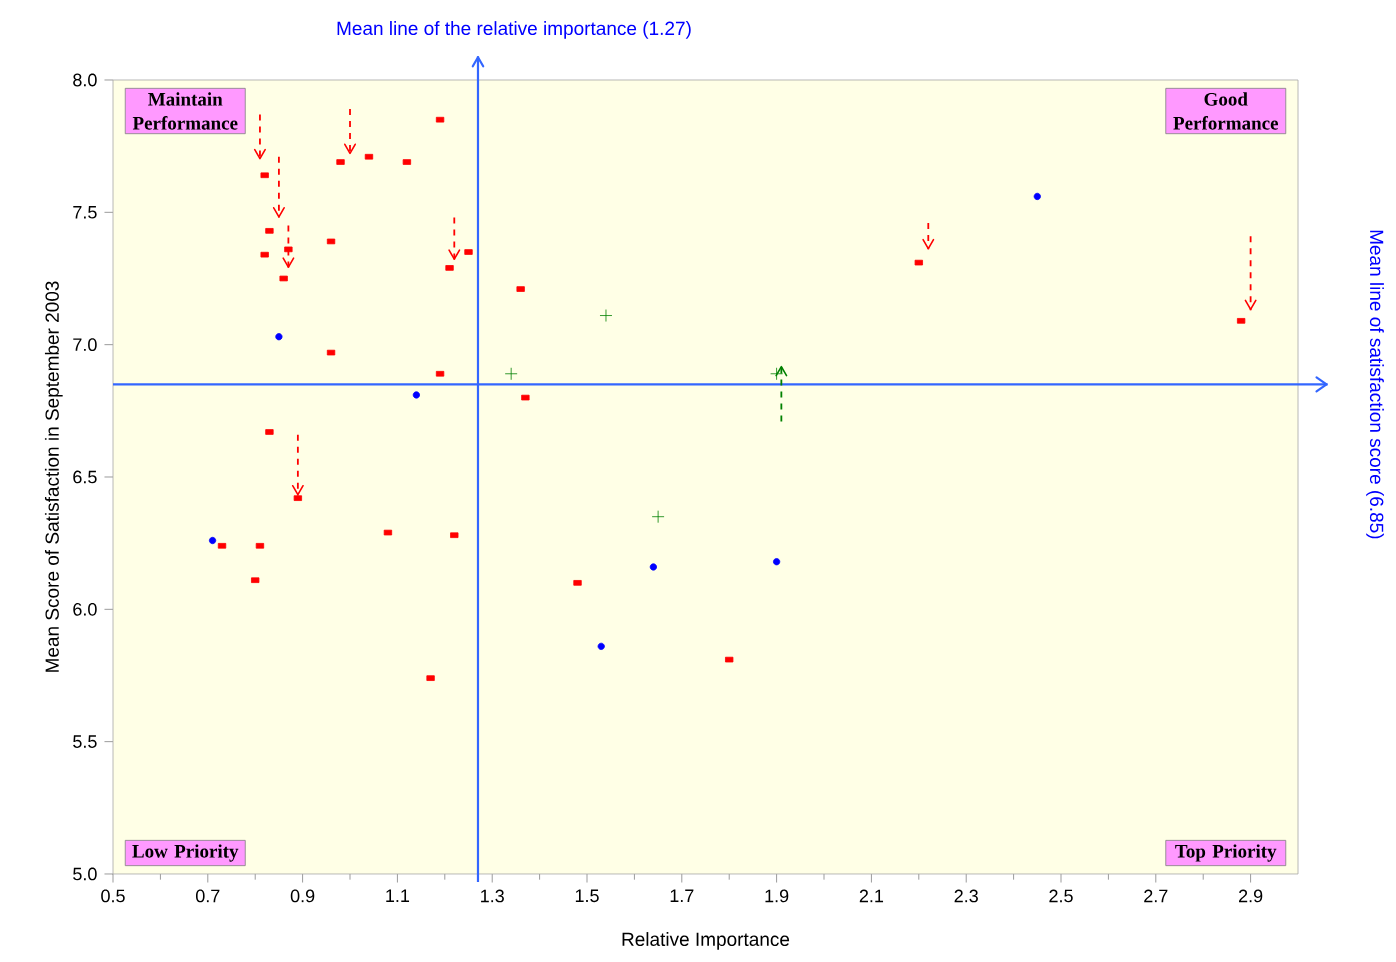  Describe the element at coordinates (1226, 853) in the screenshot. I see `annotation: Top Priority` at that location.